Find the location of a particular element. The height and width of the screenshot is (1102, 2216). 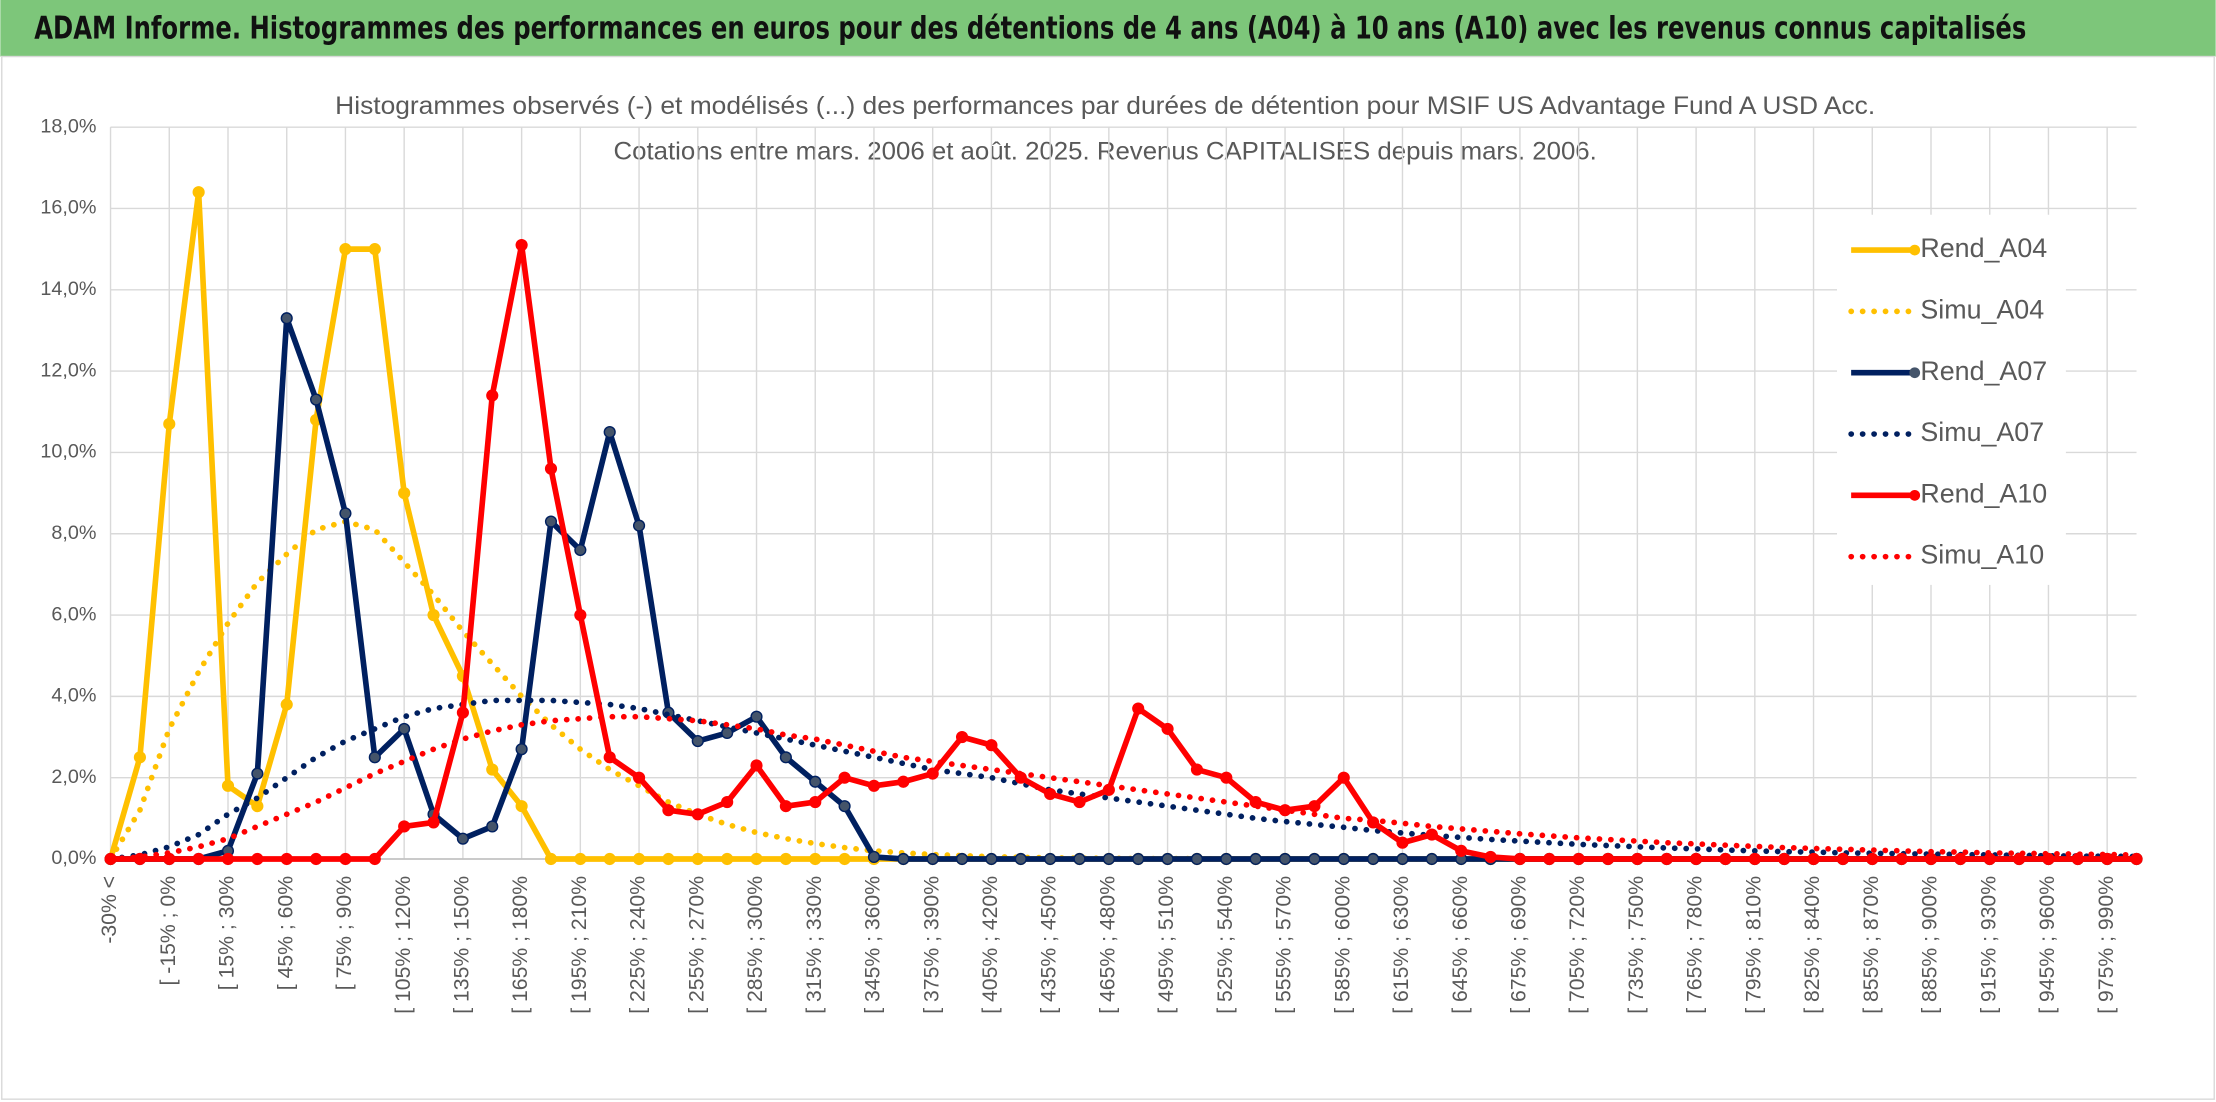

x-tick-label: -30% < is located at coordinates (109, 910).